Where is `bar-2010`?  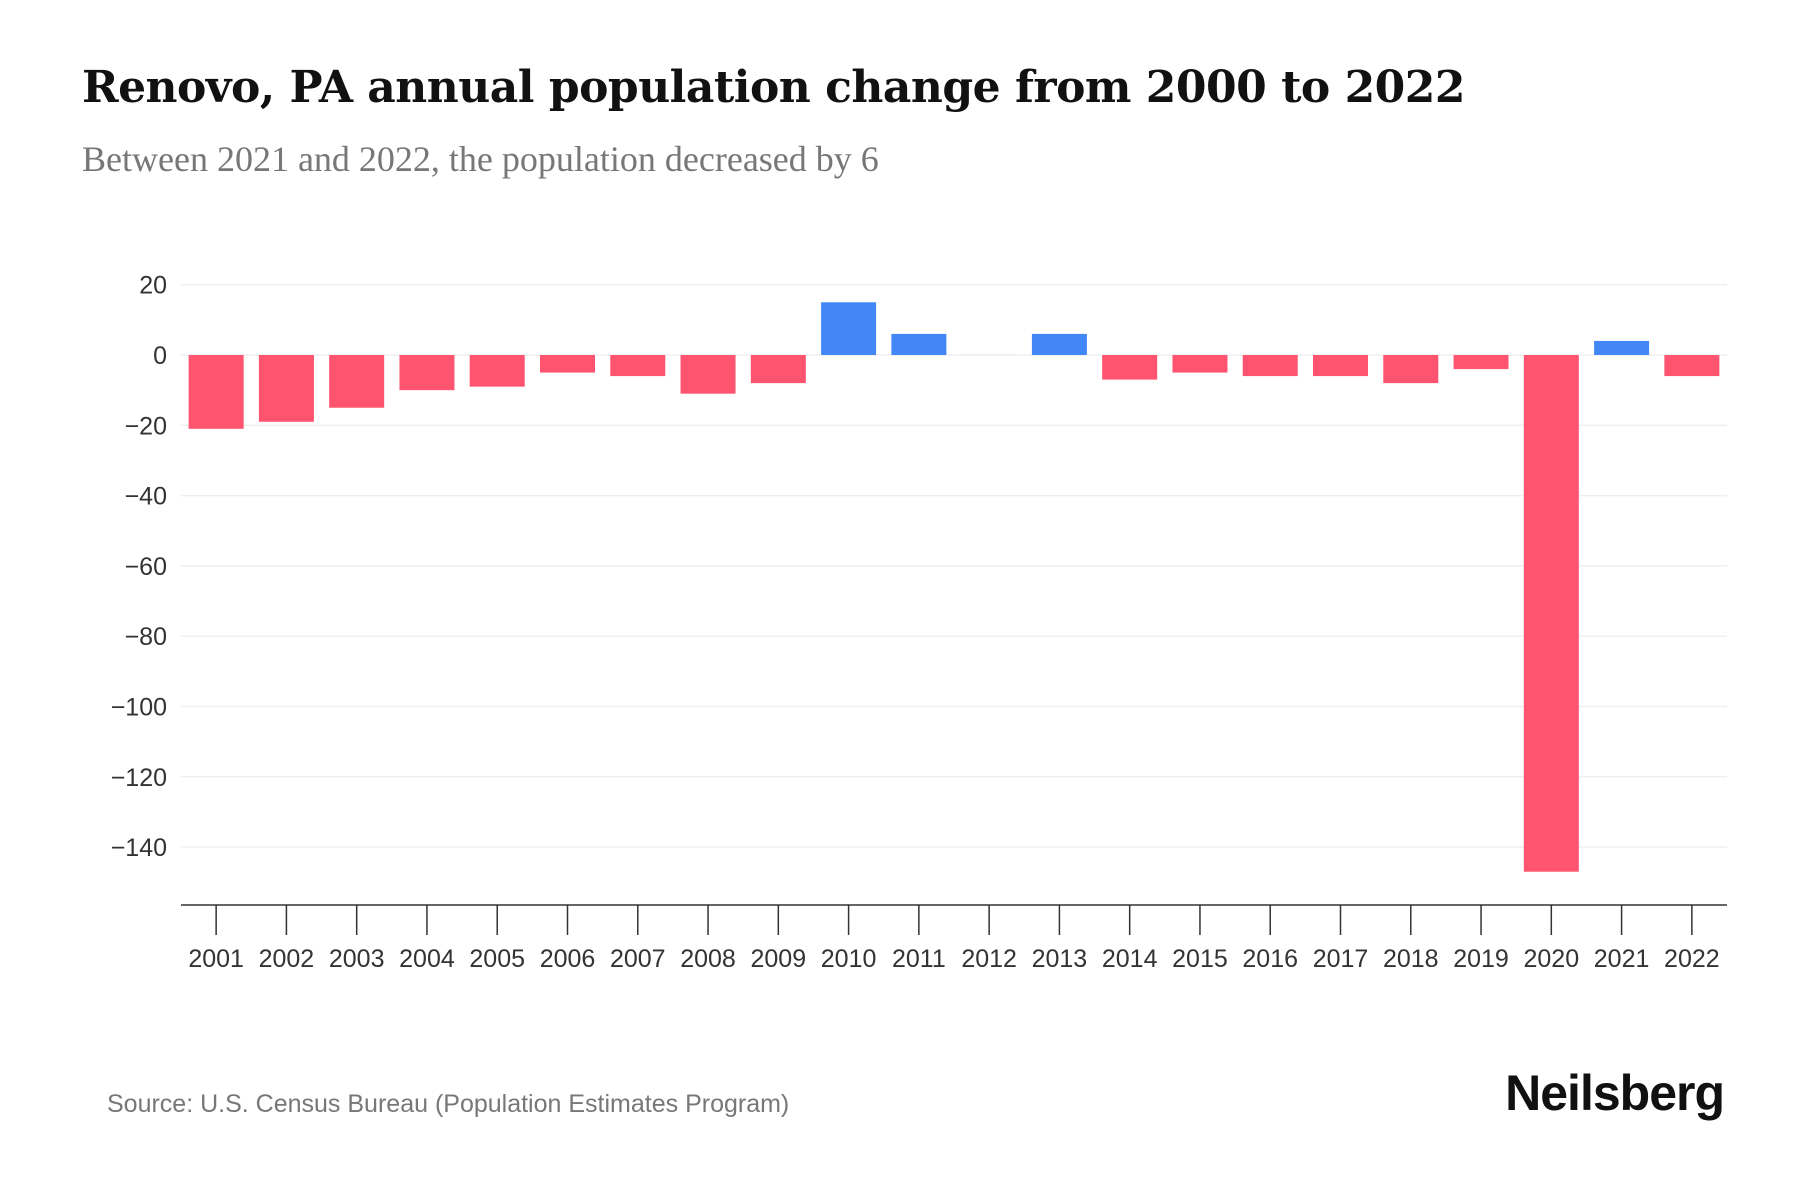 bar-2010 is located at coordinates (849, 328).